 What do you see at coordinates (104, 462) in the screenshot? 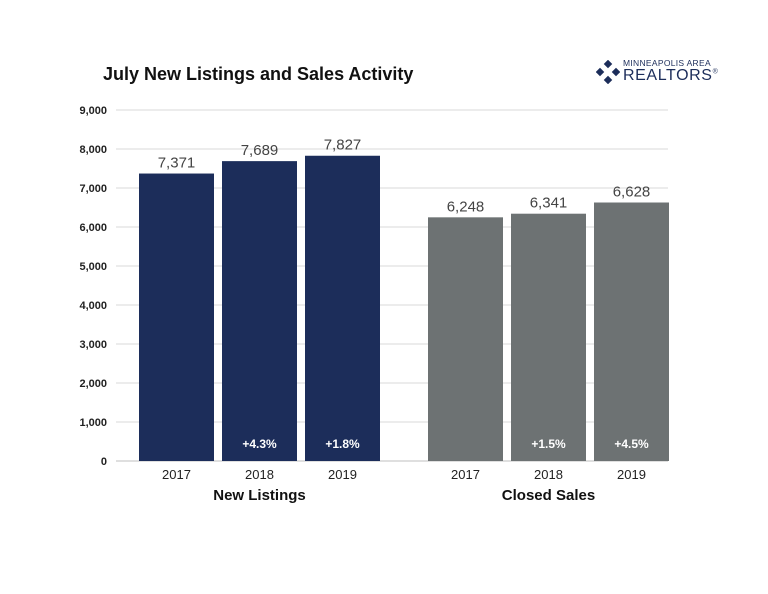
I see `y-tick-label: 0` at bounding box center [104, 462].